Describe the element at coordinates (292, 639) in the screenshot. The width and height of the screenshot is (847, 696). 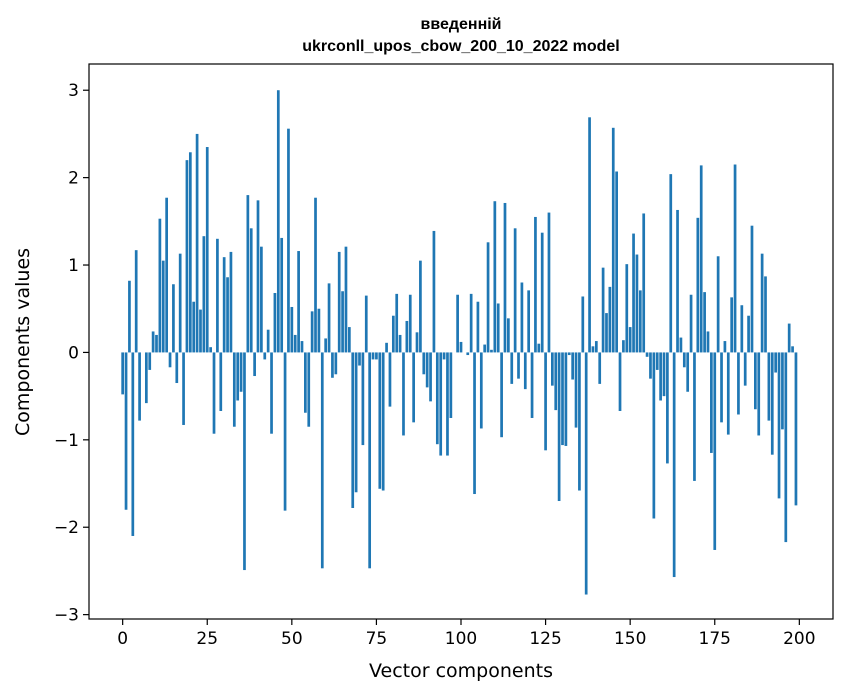
I see `x-tick-label: 50` at that location.